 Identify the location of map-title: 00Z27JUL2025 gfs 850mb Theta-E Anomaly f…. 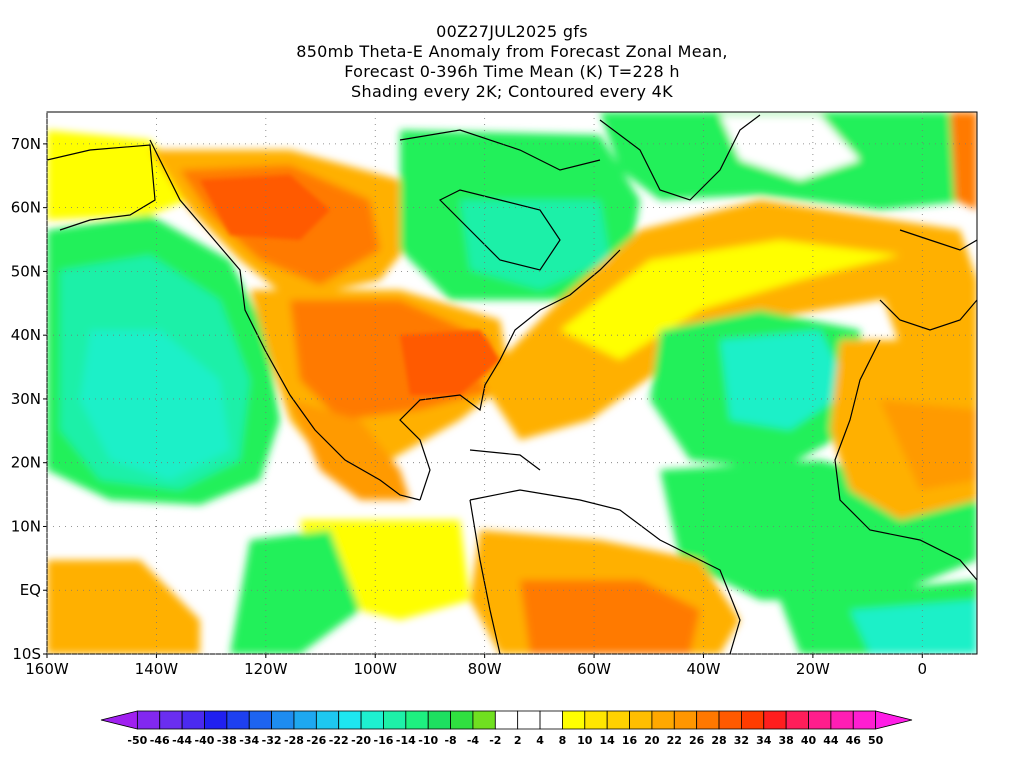
(512, 62).